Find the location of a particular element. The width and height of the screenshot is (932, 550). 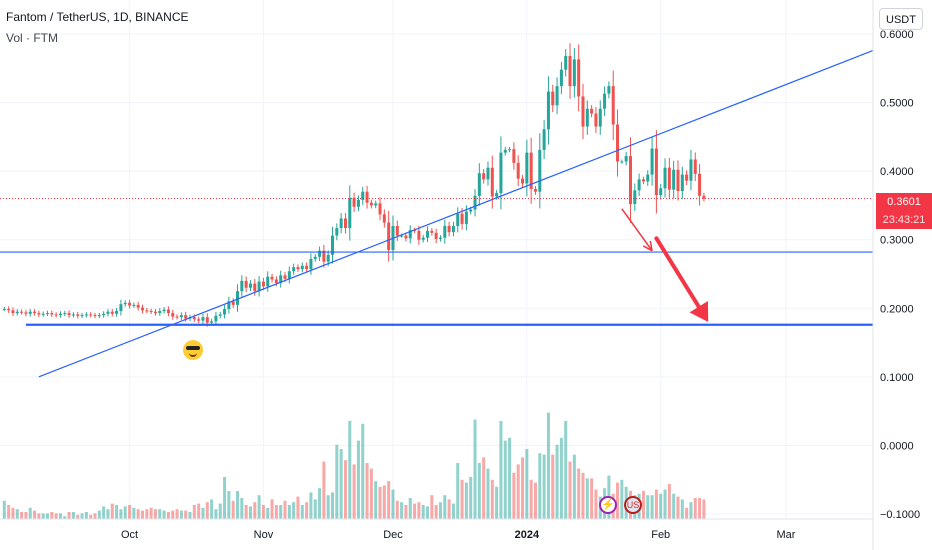

y-tick-label: 0.0000 is located at coordinates (897, 446).